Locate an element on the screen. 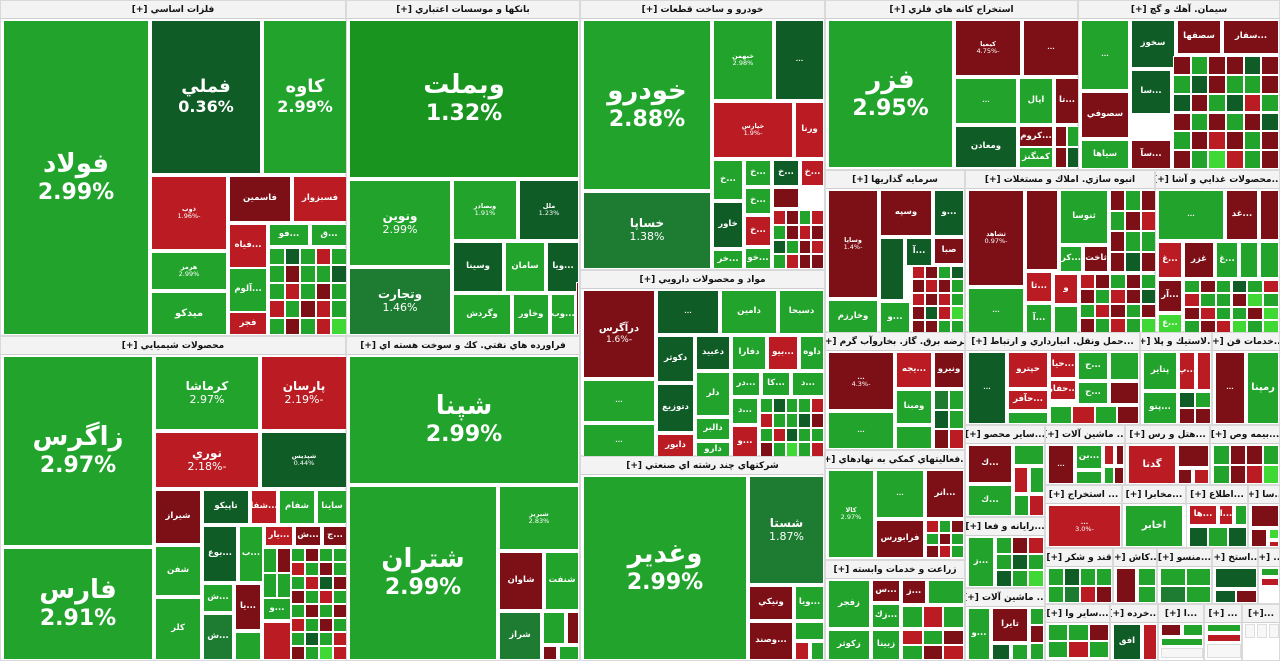 This screenshot has height=661, width=1280. tile: ...آلوم is located at coordinates (248, 290).